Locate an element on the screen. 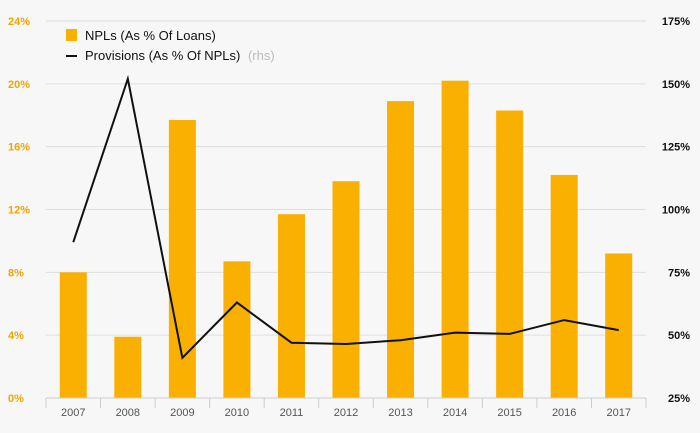 The image size is (700, 433). left-tick-label: 20% is located at coordinates (19, 85).